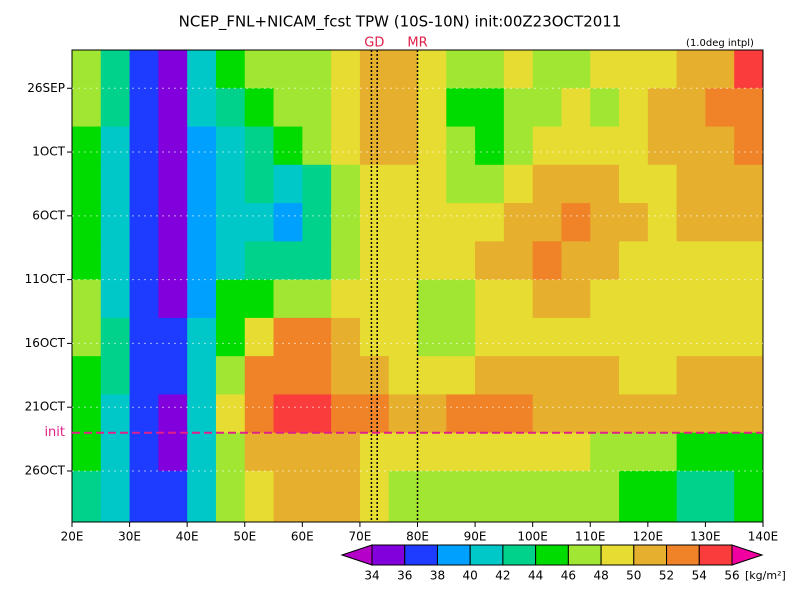 Image resolution: width=800 pixels, height=600 pixels. Describe the element at coordinates (45, 470) in the screenshot. I see `y-tick-label: 26OCT` at that location.